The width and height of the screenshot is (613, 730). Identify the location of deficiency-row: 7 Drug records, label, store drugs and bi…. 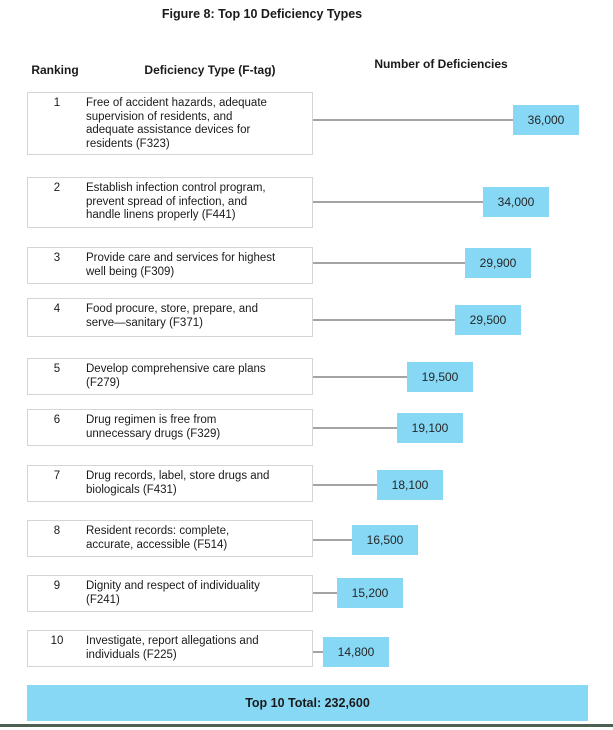
(170, 483).